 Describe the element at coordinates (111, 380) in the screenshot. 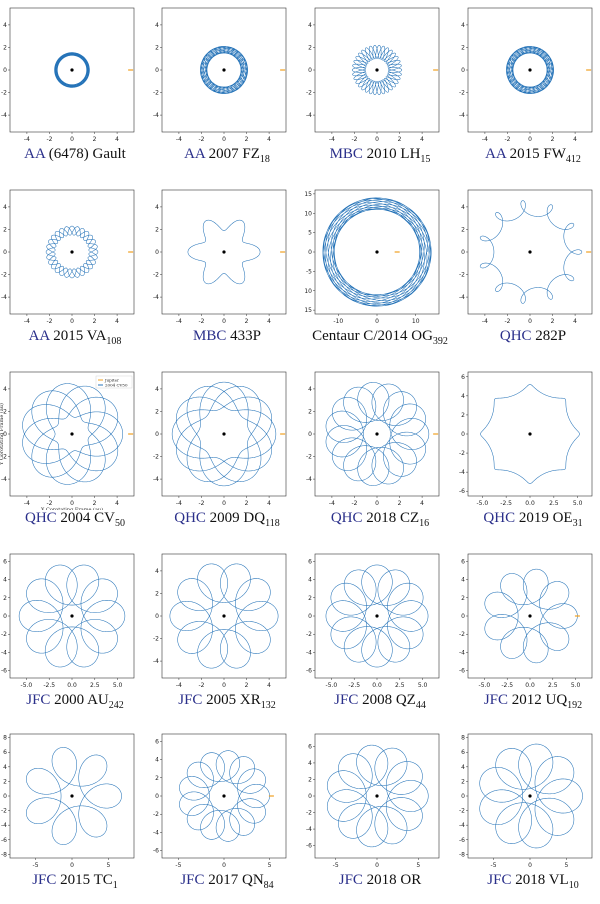

I see `legend-label: Jupiter` at that location.